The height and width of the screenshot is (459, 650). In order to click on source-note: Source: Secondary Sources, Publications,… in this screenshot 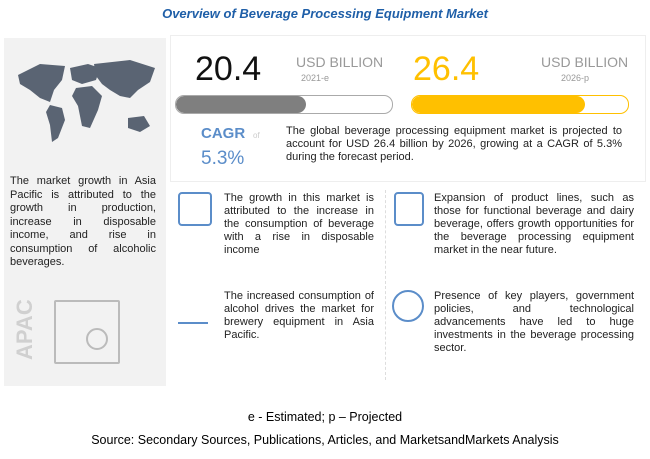, I will do `click(325, 440)`.